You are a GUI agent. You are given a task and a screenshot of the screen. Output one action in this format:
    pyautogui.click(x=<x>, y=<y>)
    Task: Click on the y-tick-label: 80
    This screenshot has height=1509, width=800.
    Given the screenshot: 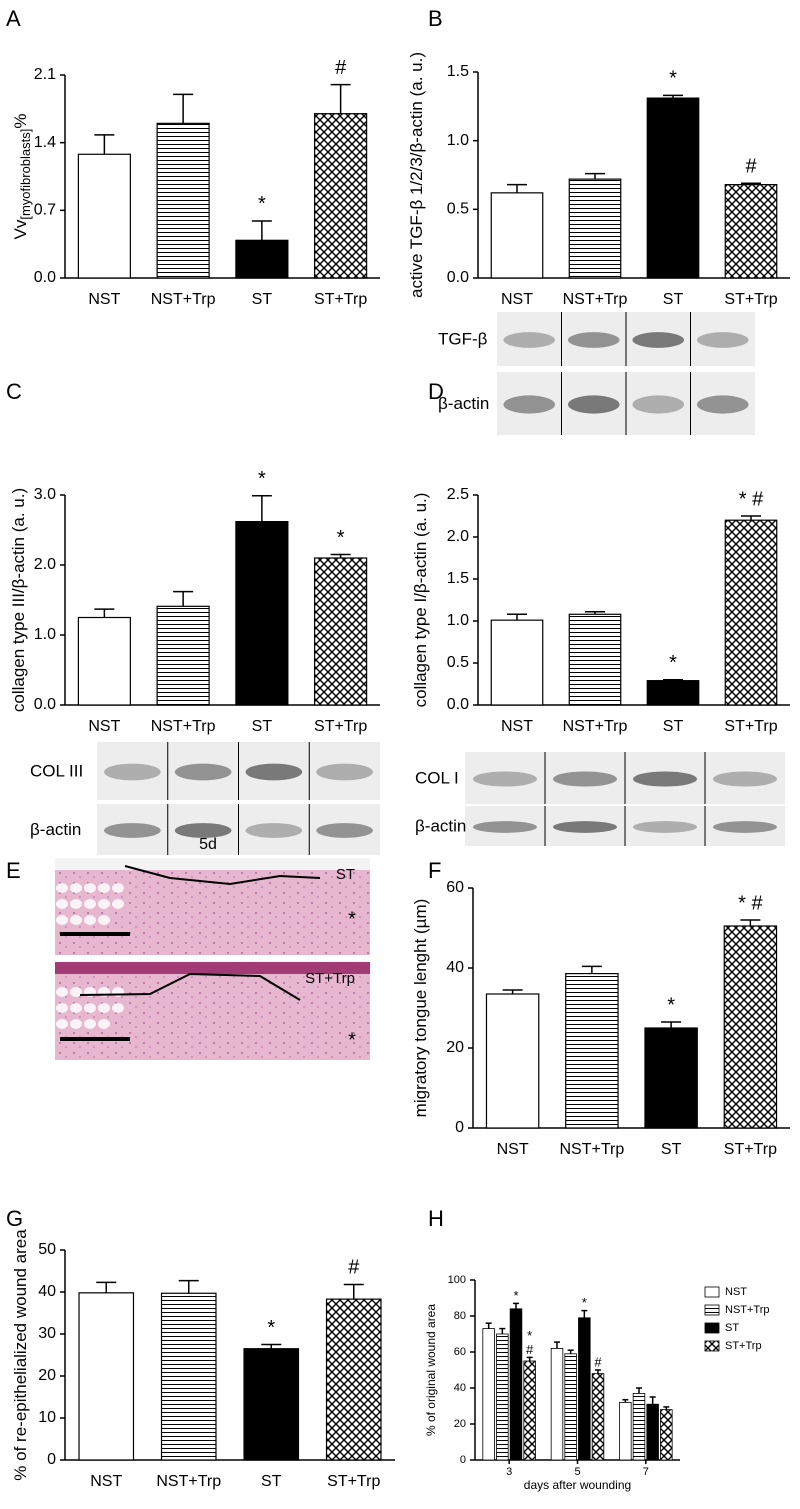 What is the action you would take?
    pyautogui.click(x=460, y=1316)
    